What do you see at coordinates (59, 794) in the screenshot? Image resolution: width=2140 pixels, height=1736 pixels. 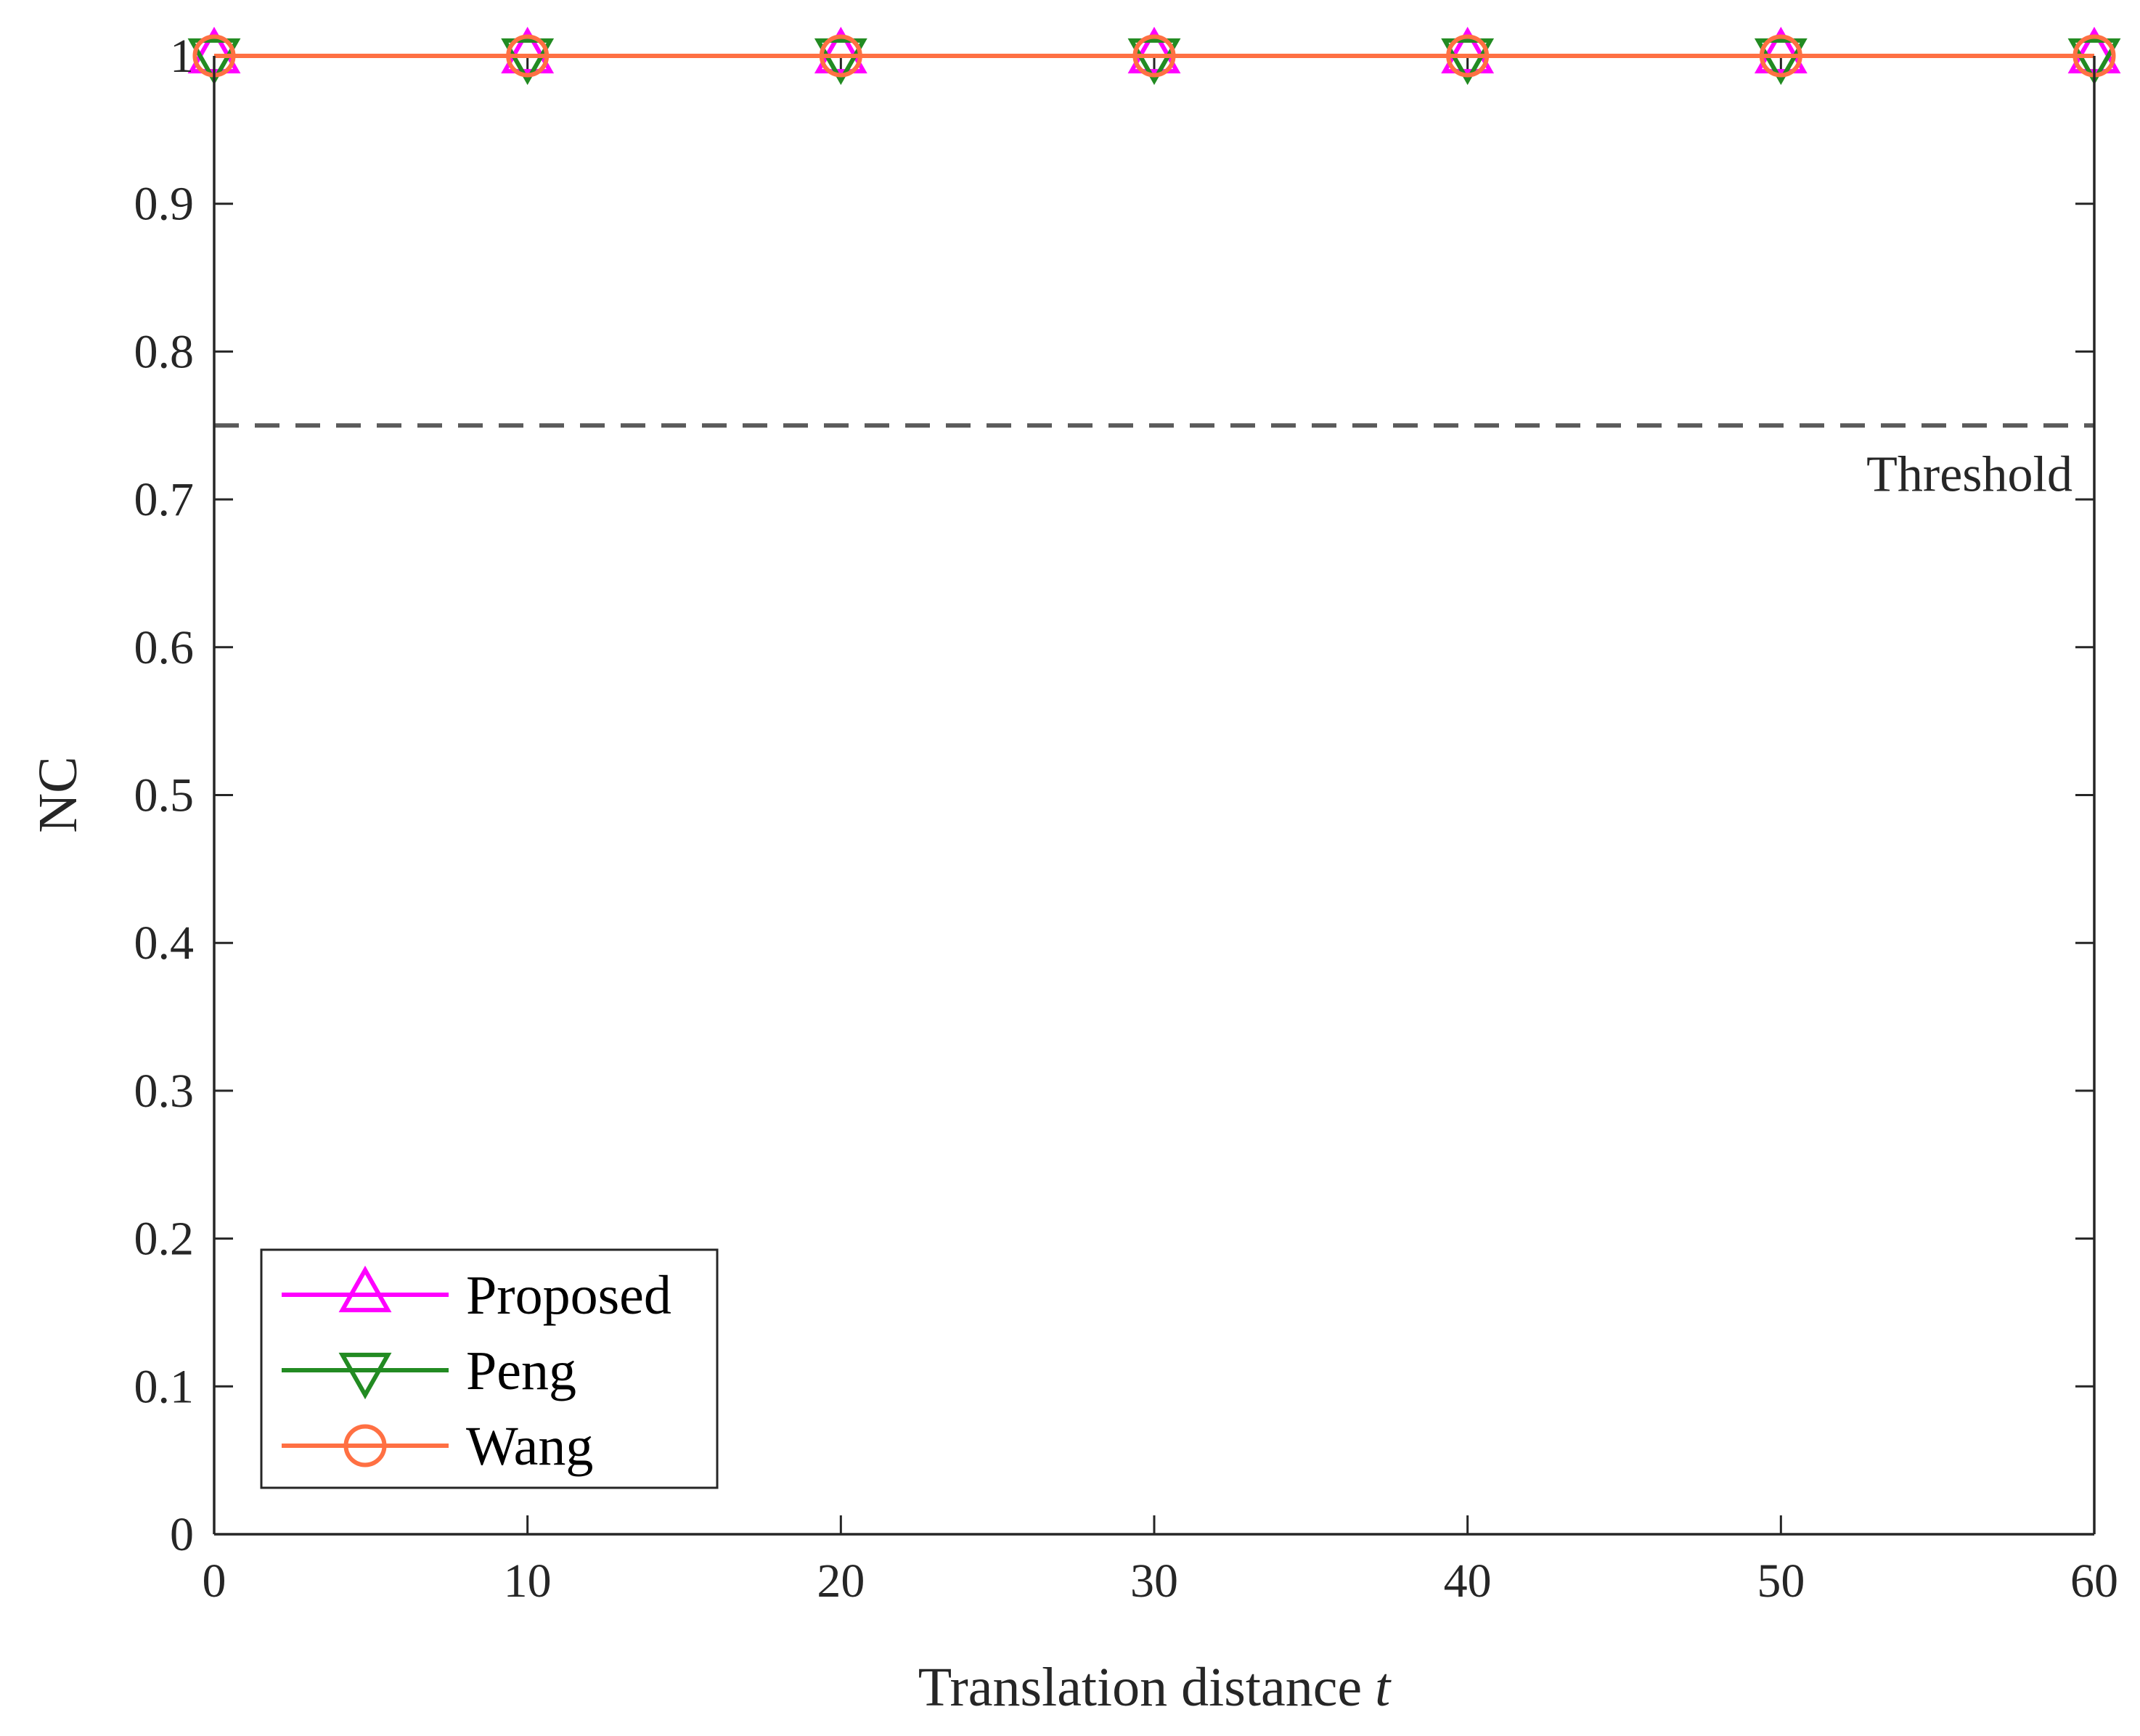 I see `y-axis-title: NC` at bounding box center [59, 794].